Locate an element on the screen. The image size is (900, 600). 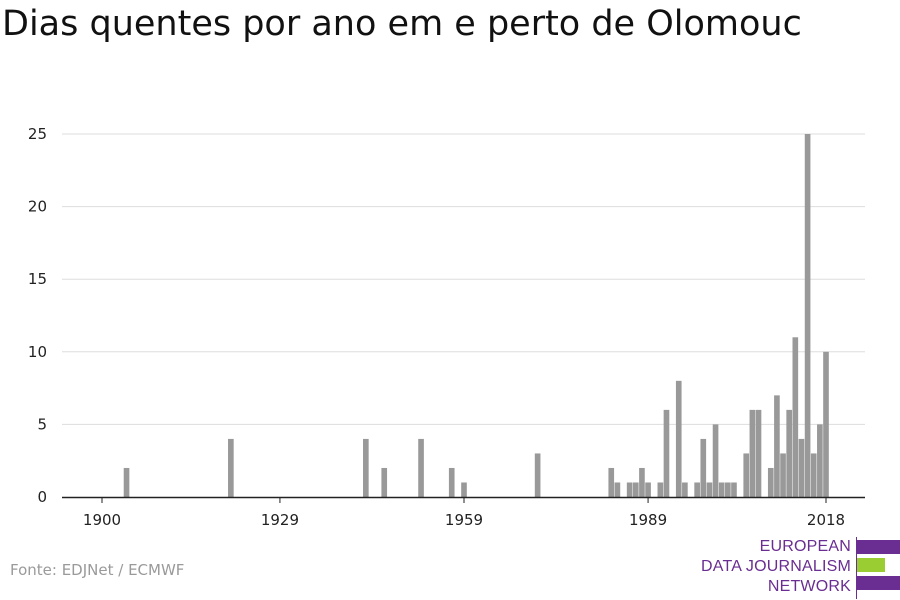
bar-1997 is located at coordinates (697, 489).